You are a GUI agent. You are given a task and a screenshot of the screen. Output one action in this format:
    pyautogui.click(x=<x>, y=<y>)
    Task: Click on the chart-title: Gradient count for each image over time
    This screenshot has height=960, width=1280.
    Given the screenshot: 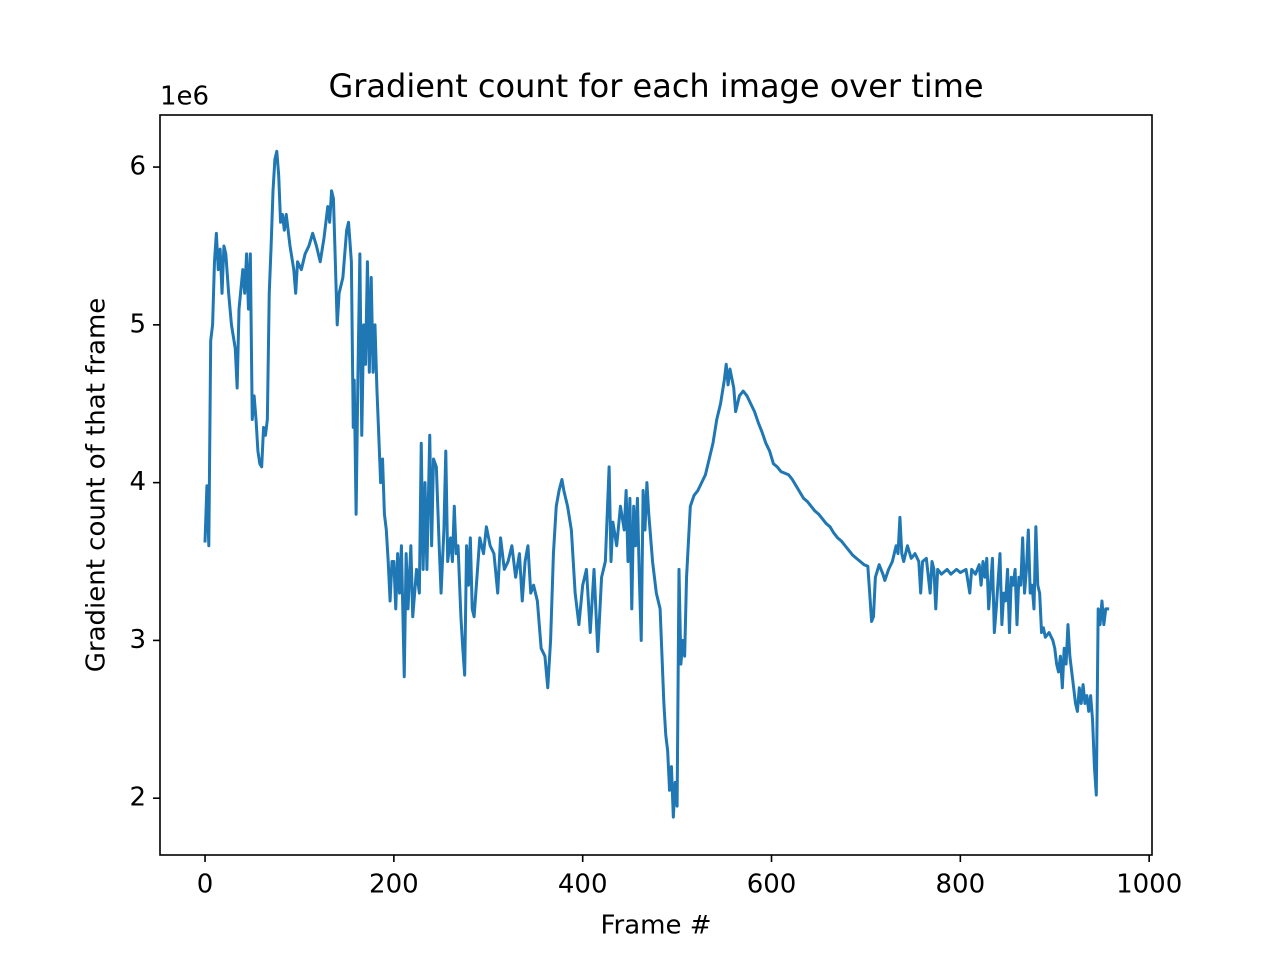 What is the action you would take?
    pyautogui.click(x=655, y=86)
    